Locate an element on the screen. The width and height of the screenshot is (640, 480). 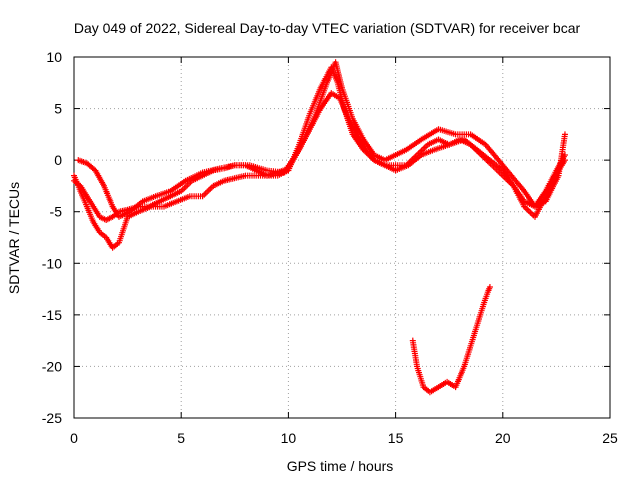
x-tick-label: 15 is located at coordinates (396, 438).